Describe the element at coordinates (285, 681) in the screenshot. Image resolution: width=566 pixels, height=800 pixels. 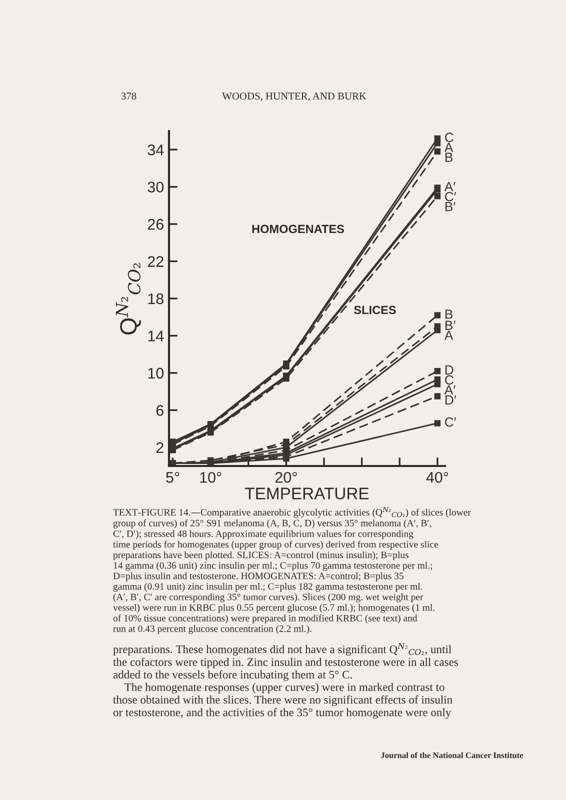
I see `text: preparations. These homogenates did not have a significant Q$^{N₂}$$_{CO₂}$, until the cofactors were tipped in. Zinc insulin and testosterone were in all cases added to the vessels before incubating them at 5° C. The homogenate responses (upper curves) were in marked contrast to those obtained with the slices. There were no significant effects of insulin or testosterone, and the activities of the 35° tumor homogenate were only` at that location.